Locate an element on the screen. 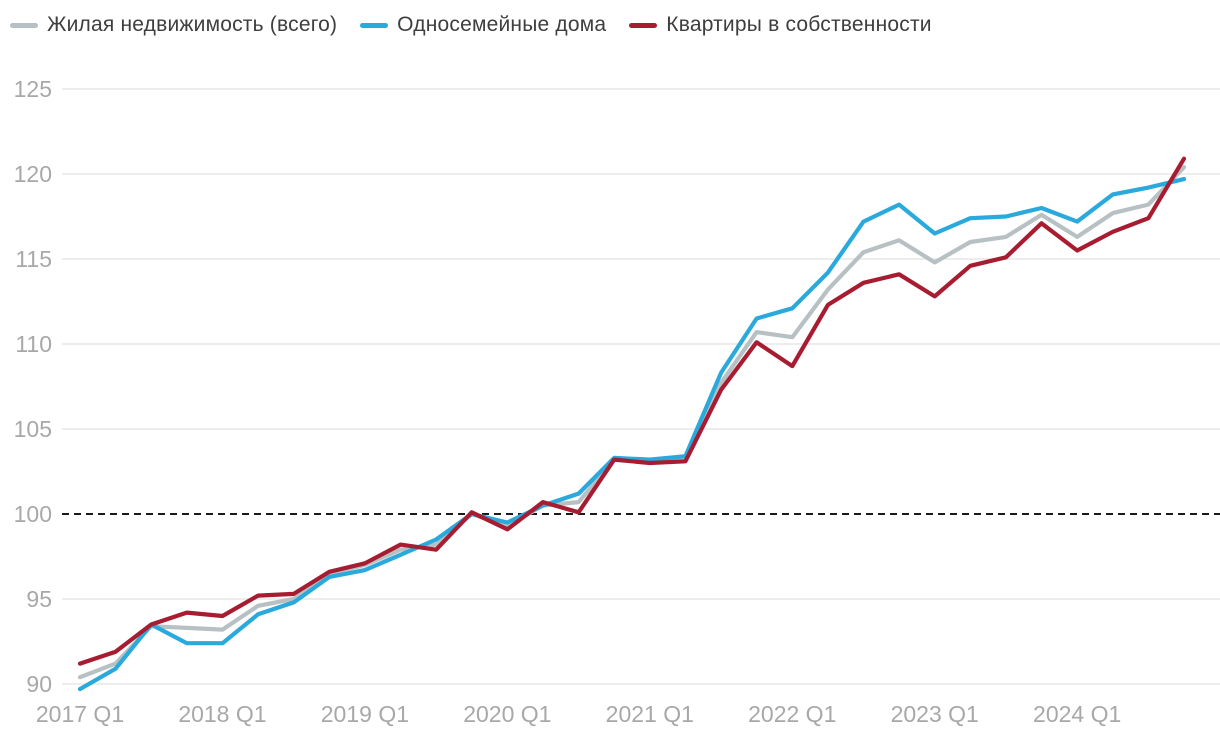  legend-item-single-family: Односемейные дома is located at coordinates (483, 25).